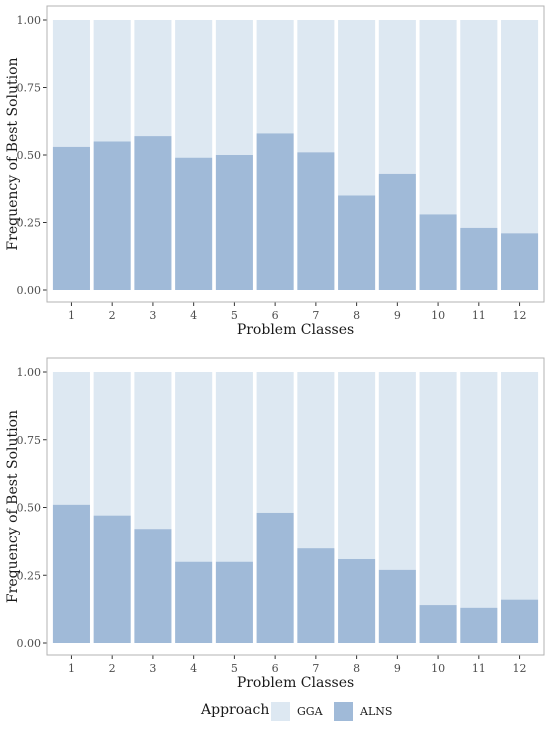 Image resolution: width=550 pixels, height=731 pixels. Describe the element at coordinates (296, 711) in the screenshot. I see `legend: Approach GGA ALNS` at that location.